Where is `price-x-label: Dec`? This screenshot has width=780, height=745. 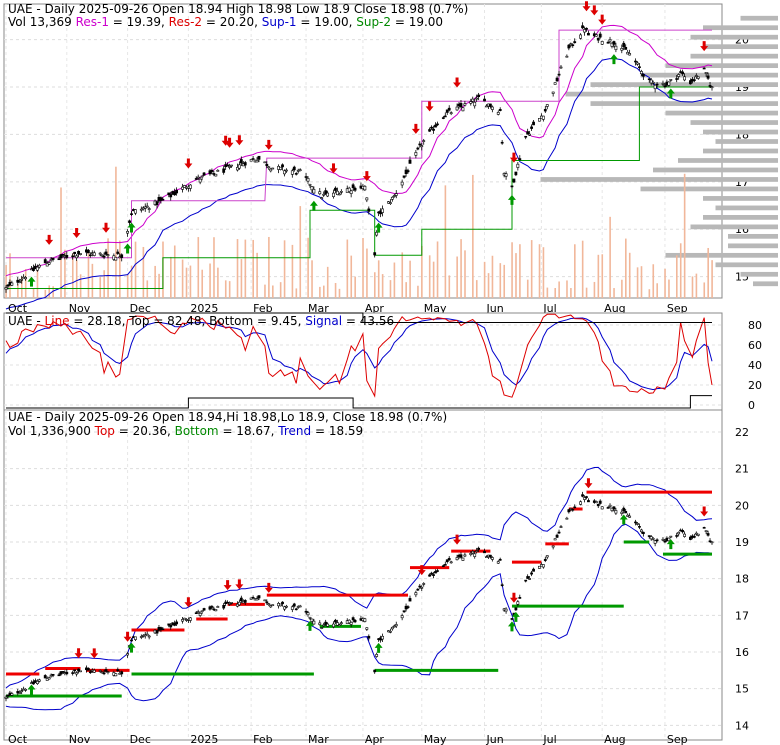 price-x-label: Dec is located at coordinates (140, 308).